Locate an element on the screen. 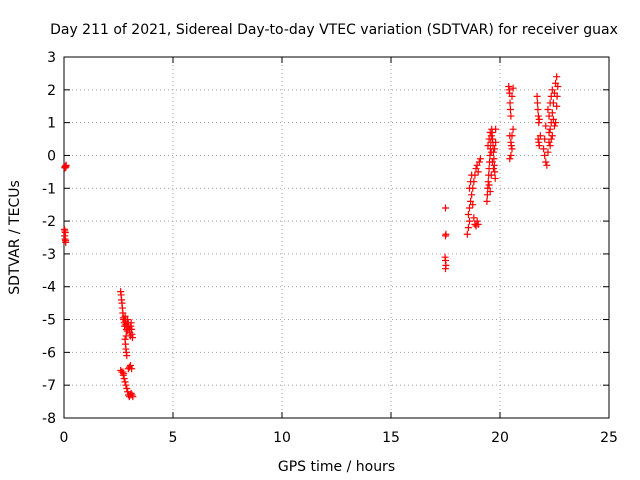  y-tick-label: -5 is located at coordinates (49, 321).